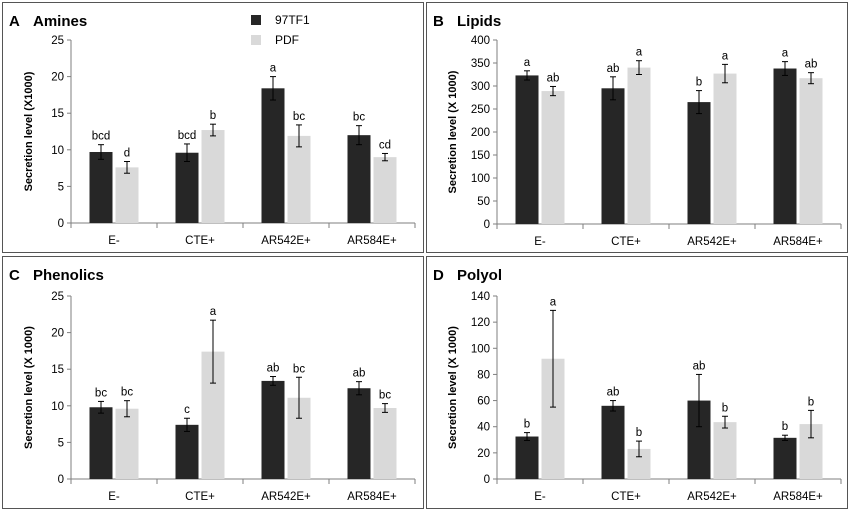 The image size is (850, 511). Describe the element at coordinates (480, 133) in the screenshot. I see `y-tick-label: 200` at that location.